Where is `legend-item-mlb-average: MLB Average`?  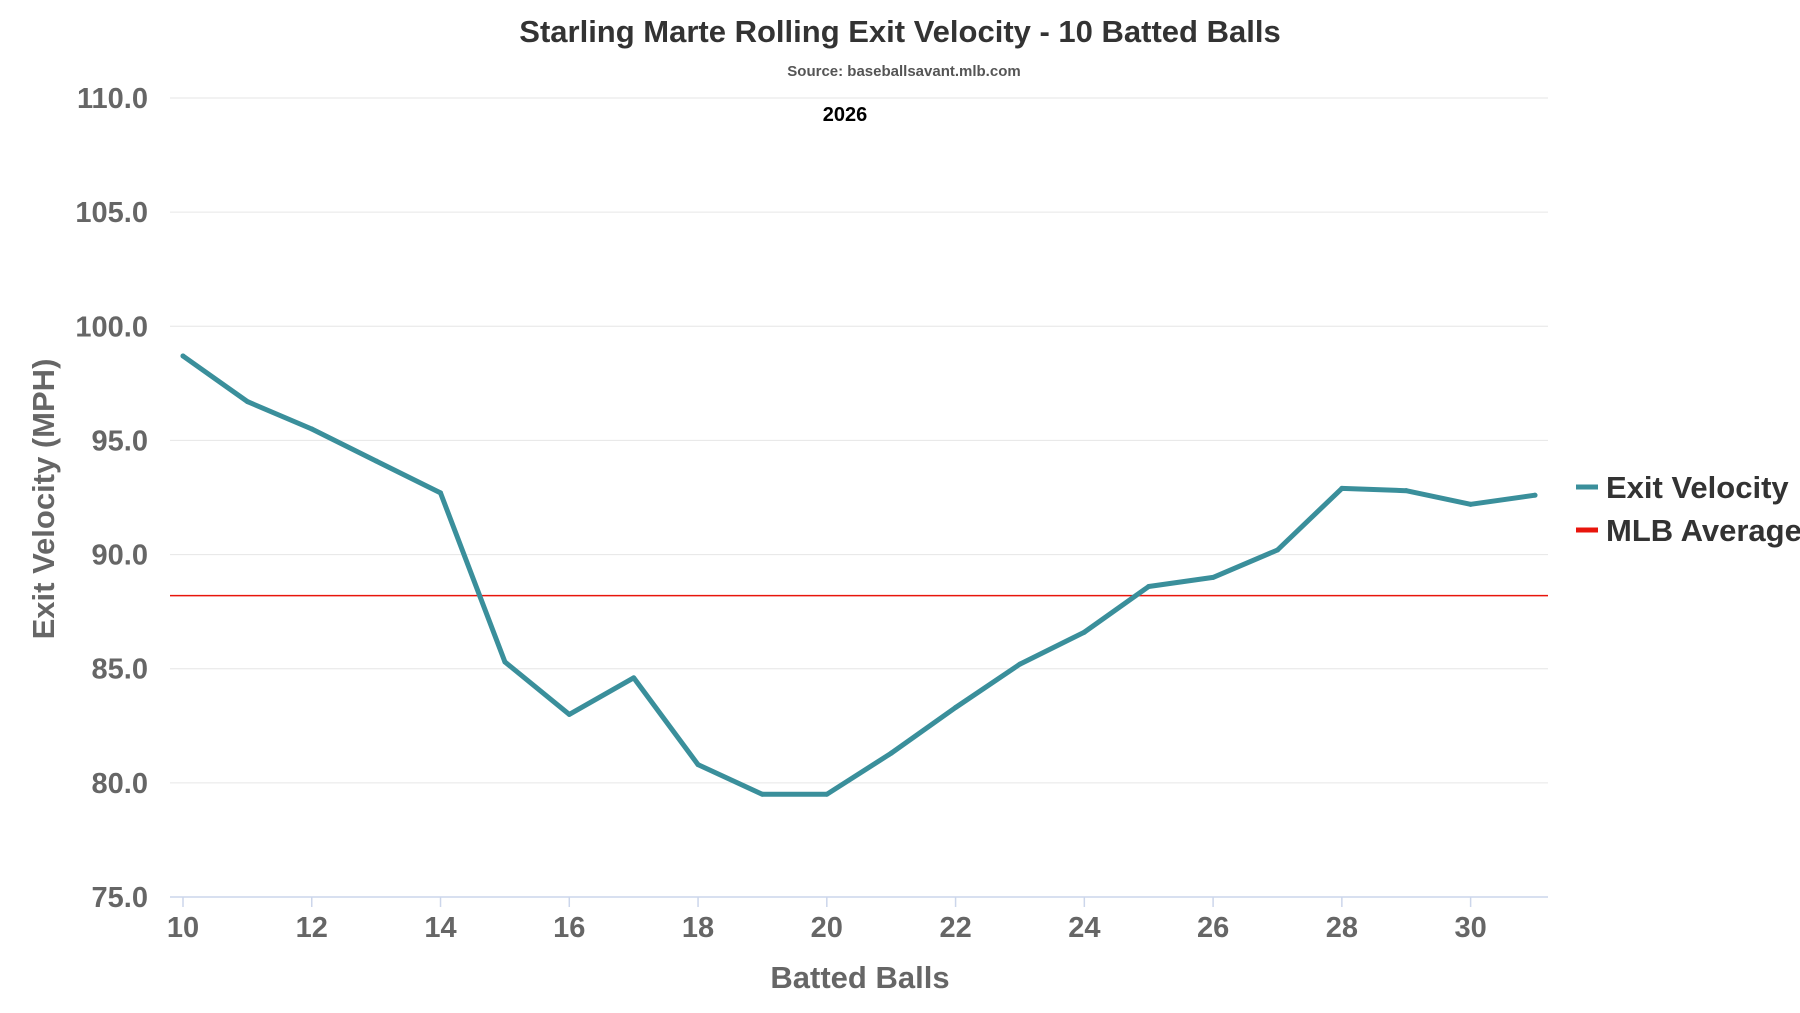 legend-item-mlb-average: MLB Average is located at coordinates (1688, 530).